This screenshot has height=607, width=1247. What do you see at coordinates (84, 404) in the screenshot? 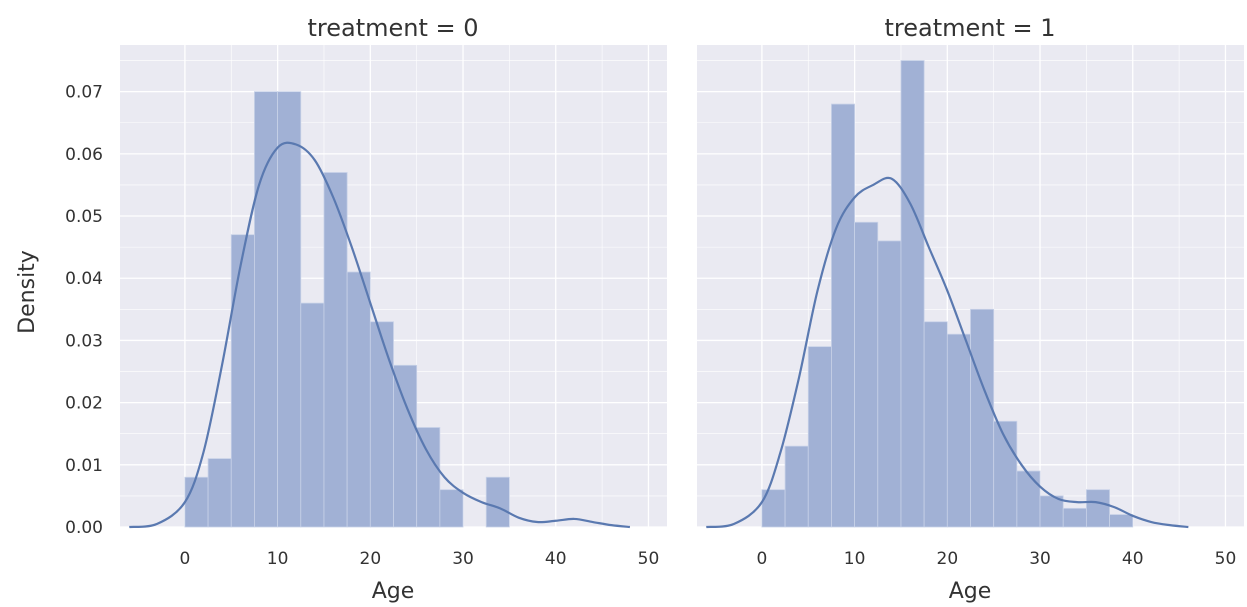
I see `y-tick-label-2: 0.02` at bounding box center [84, 404].